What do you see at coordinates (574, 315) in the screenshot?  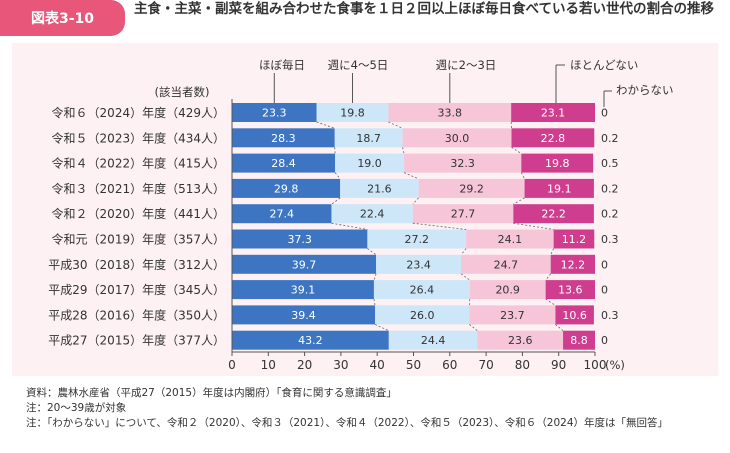 I see `data-label: 10.6` at bounding box center [574, 315].